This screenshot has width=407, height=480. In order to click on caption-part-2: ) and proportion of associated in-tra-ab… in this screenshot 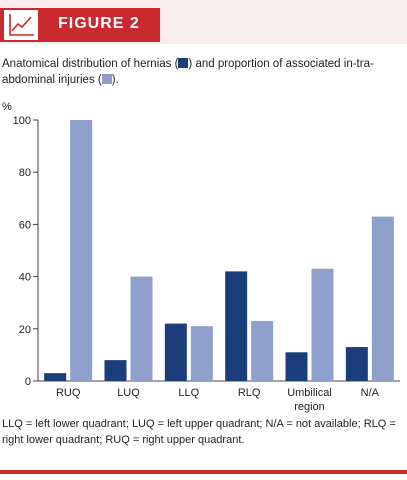, I will do `click(188, 72)`.